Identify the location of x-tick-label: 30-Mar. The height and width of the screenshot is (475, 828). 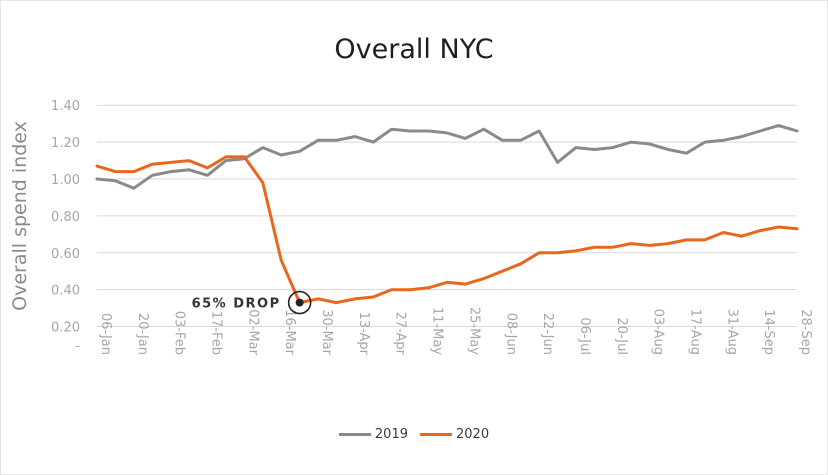
(326, 332).